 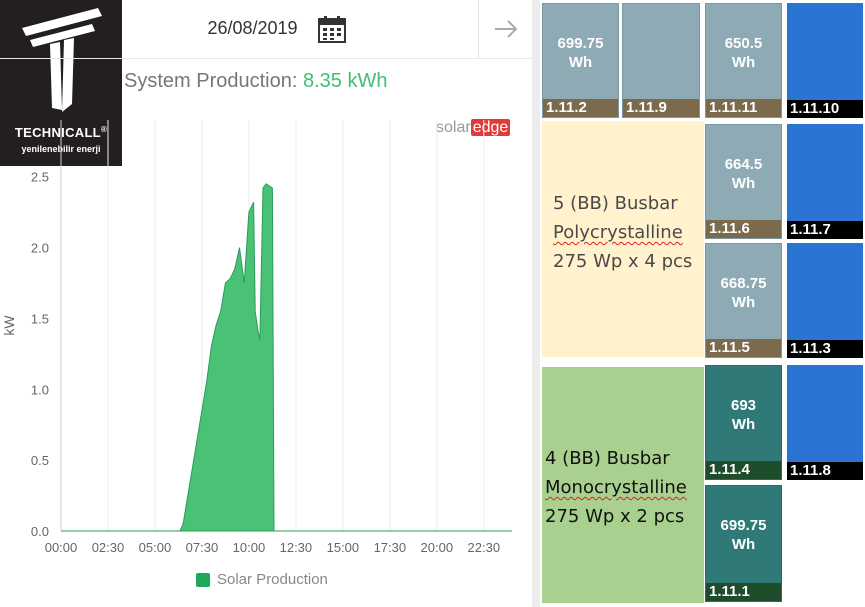 I want to click on module-id: 1.11.2, so click(x=580, y=108).